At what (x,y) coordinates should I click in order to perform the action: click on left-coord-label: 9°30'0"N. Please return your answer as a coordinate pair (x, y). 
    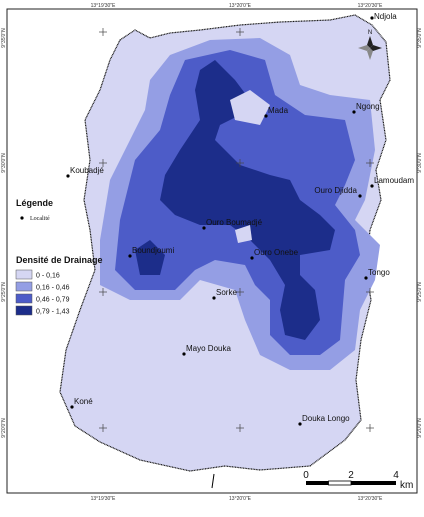
    Looking at the image, I should click on (4, 163).